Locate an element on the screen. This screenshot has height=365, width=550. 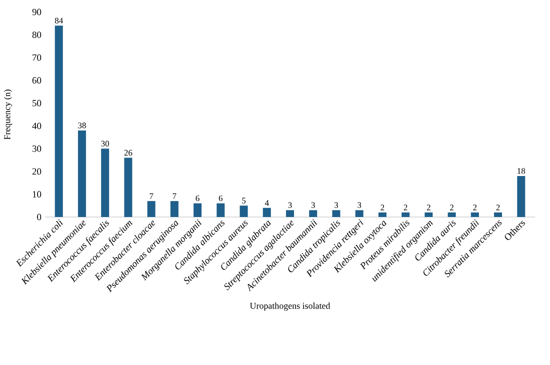
data-label: 26 is located at coordinates (128, 153).